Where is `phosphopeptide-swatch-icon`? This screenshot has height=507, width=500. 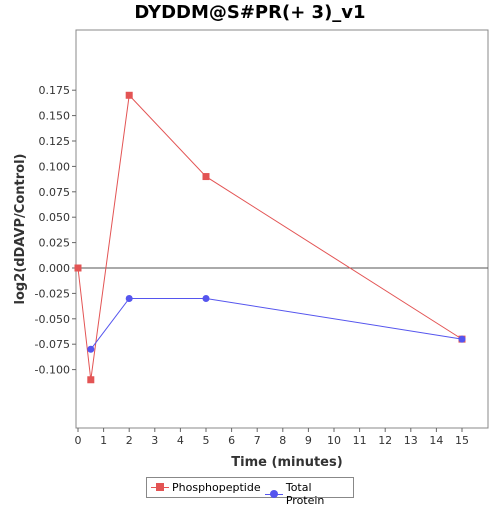
phosphopeptide-swatch-icon is located at coordinates (160, 487).